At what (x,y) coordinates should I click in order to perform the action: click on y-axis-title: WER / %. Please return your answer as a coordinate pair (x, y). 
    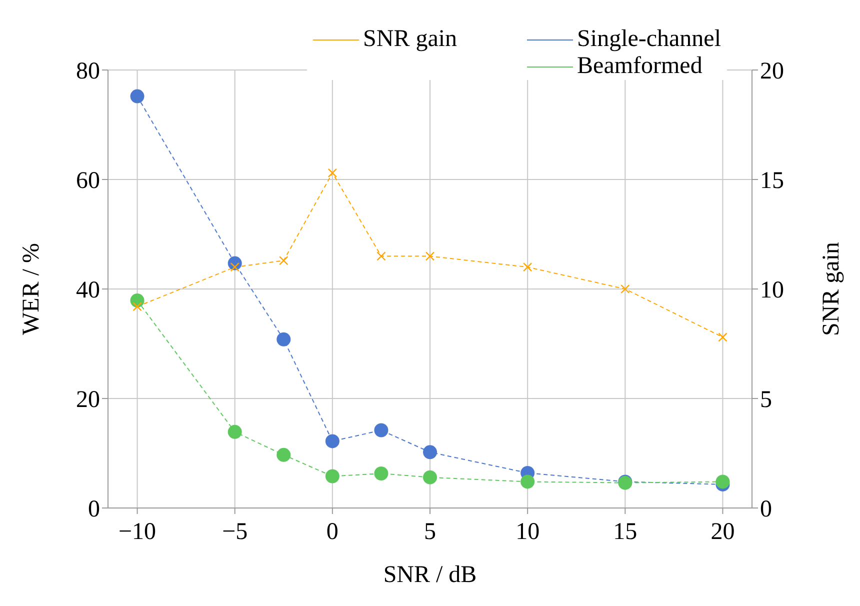
    Looking at the image, I should click on (31, 289).